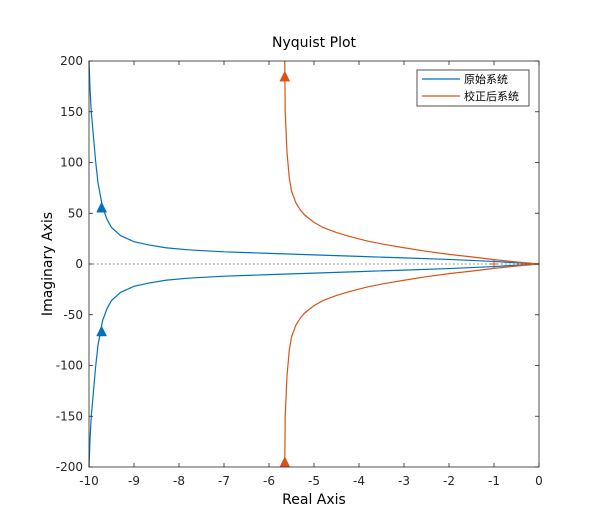 Image resolution: width=596 pixels, height=529 pixels. Describe the element at coordinates (75, 213) in the screenshot. I see `y-tick-label: 50` at that location.